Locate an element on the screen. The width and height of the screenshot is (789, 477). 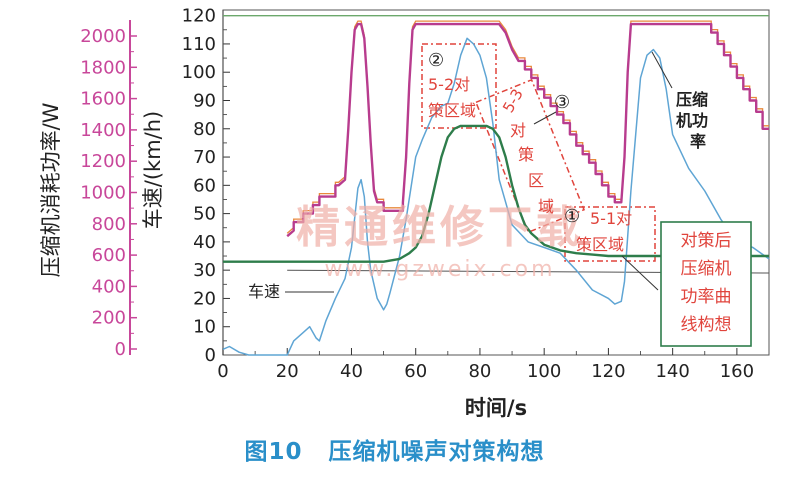
power-axis-tick-label: 1000 is located at coordinates (103, 193).